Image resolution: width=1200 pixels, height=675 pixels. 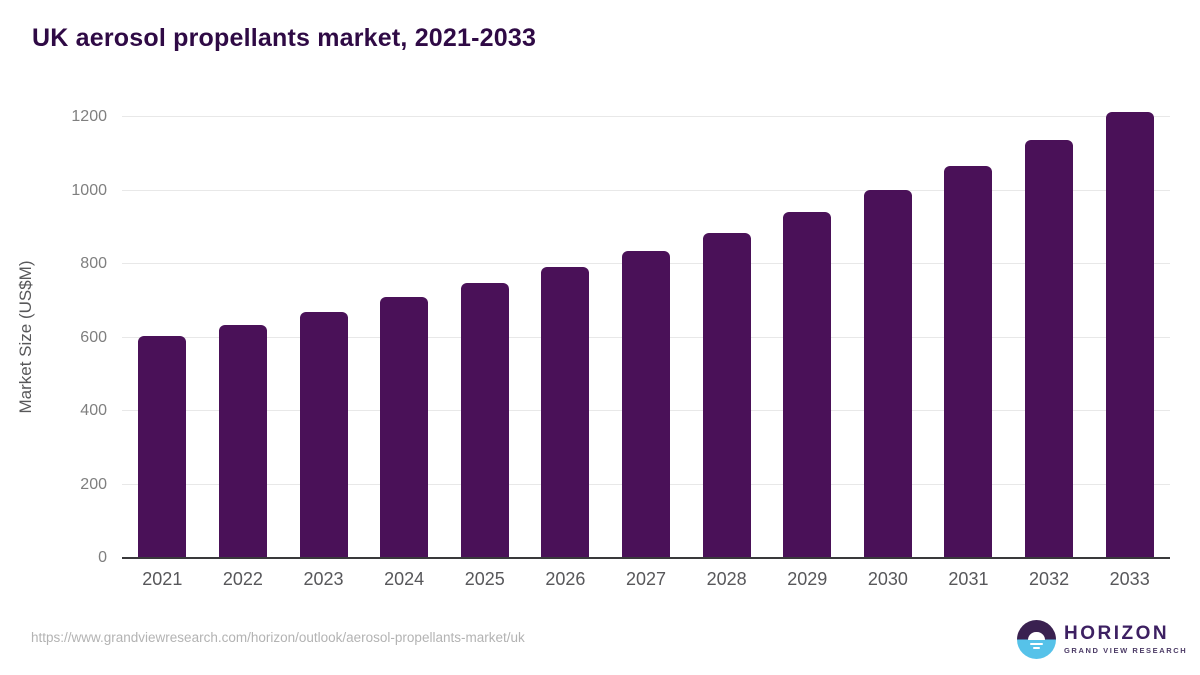 I want to click on x-tick-label-2027: 2027, so click(x=646, y=579).